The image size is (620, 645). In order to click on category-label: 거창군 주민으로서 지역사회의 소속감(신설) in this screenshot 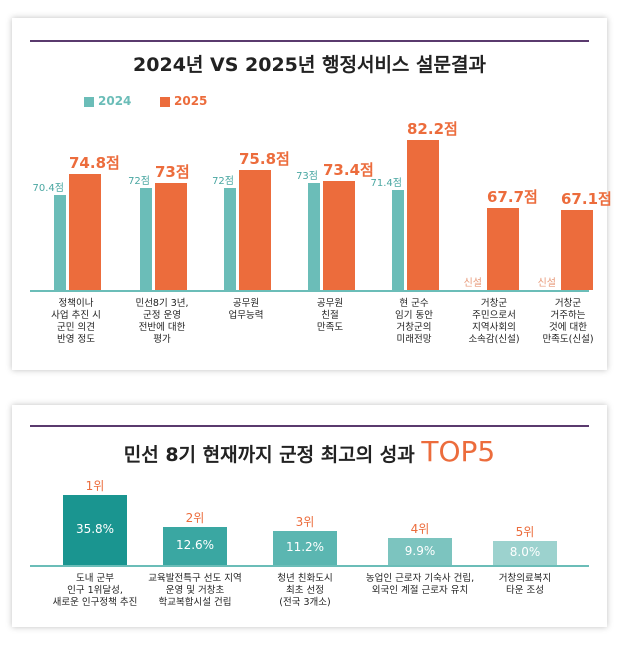, I will do `click(494, 321)`.